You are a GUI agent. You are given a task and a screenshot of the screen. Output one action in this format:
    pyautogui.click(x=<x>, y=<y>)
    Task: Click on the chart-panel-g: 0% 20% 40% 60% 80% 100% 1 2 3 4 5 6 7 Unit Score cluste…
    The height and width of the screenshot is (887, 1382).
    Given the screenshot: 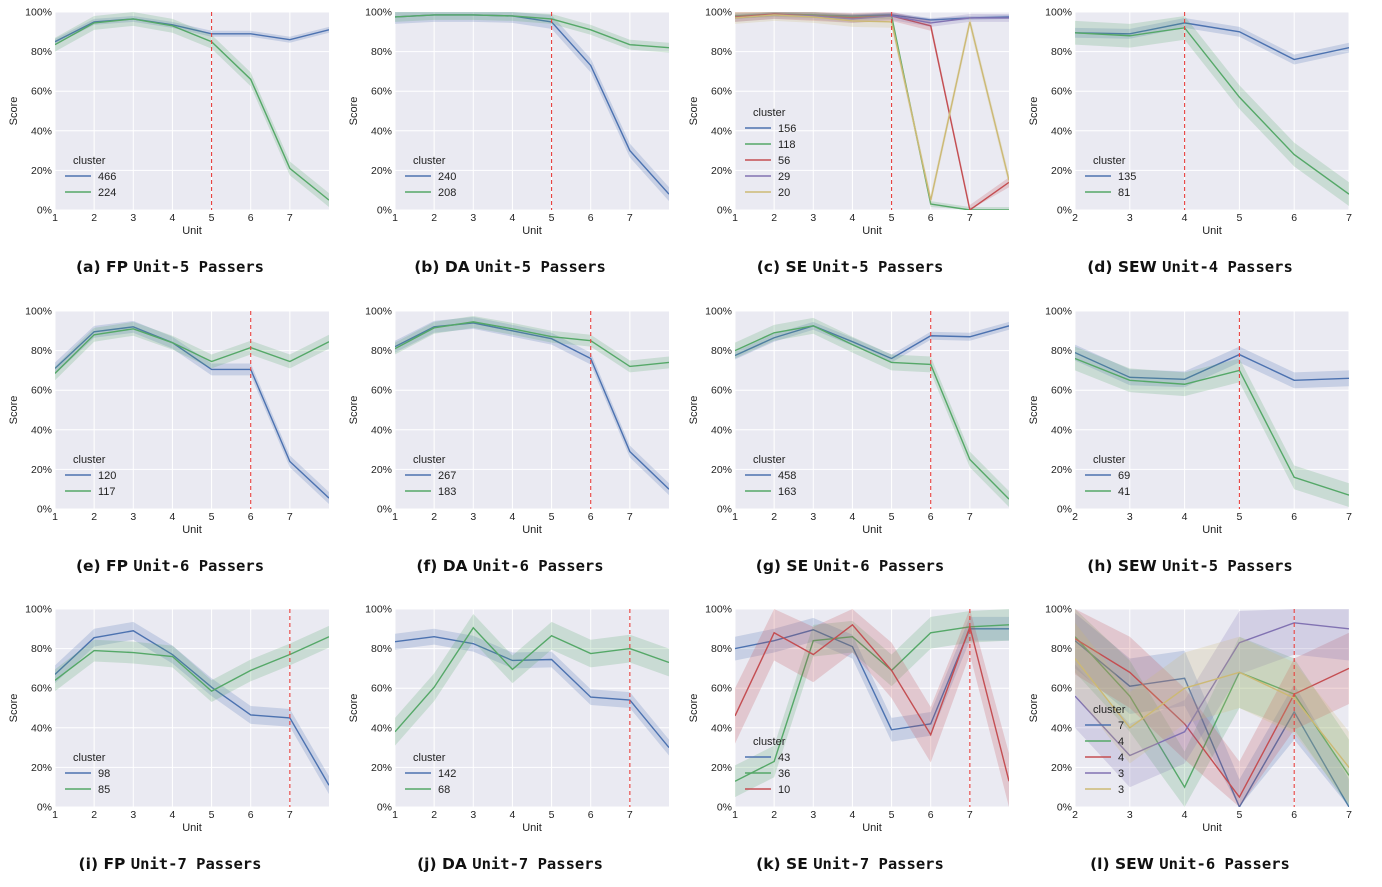 What is the action you would take?
    pyautogui.click(x=850, y=444)
    